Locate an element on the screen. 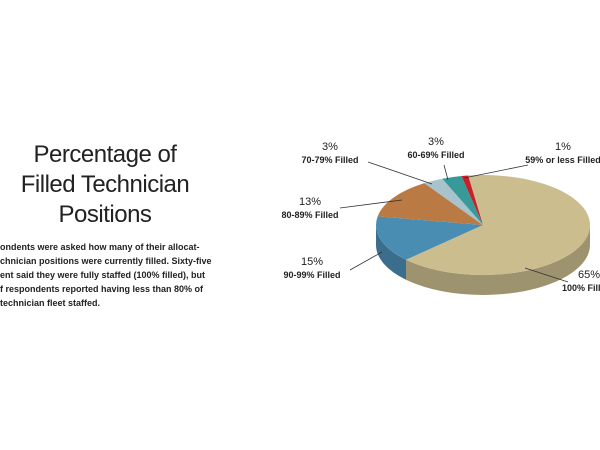  value-label: 13% is located at coordinates (310, 202).